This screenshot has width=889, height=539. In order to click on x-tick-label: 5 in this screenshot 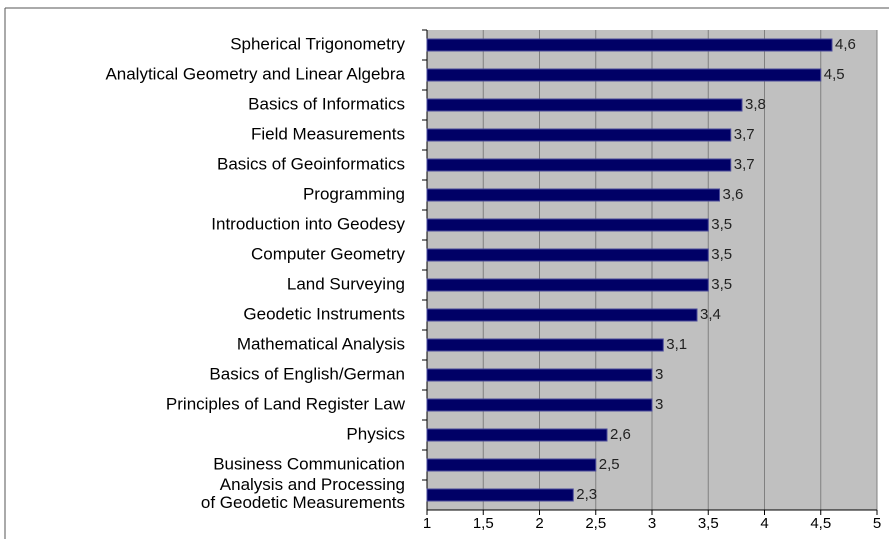, I will do `click(877, 523)`.